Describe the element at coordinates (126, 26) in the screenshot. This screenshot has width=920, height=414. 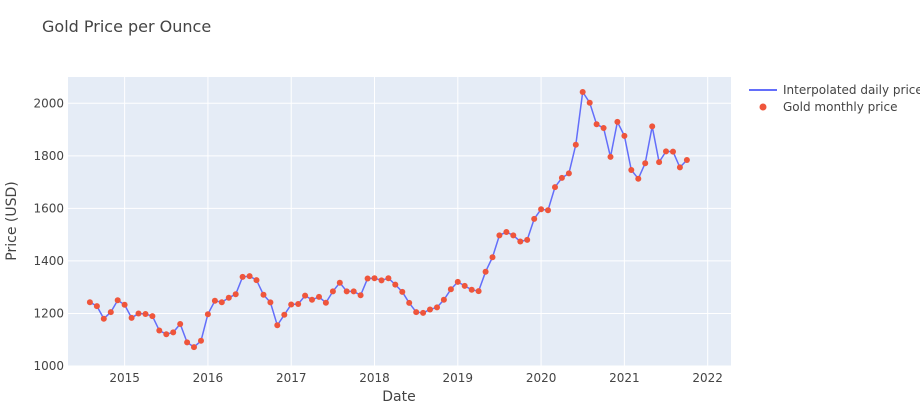
I see `chart-title: Gold Price per Ounce` at that location.